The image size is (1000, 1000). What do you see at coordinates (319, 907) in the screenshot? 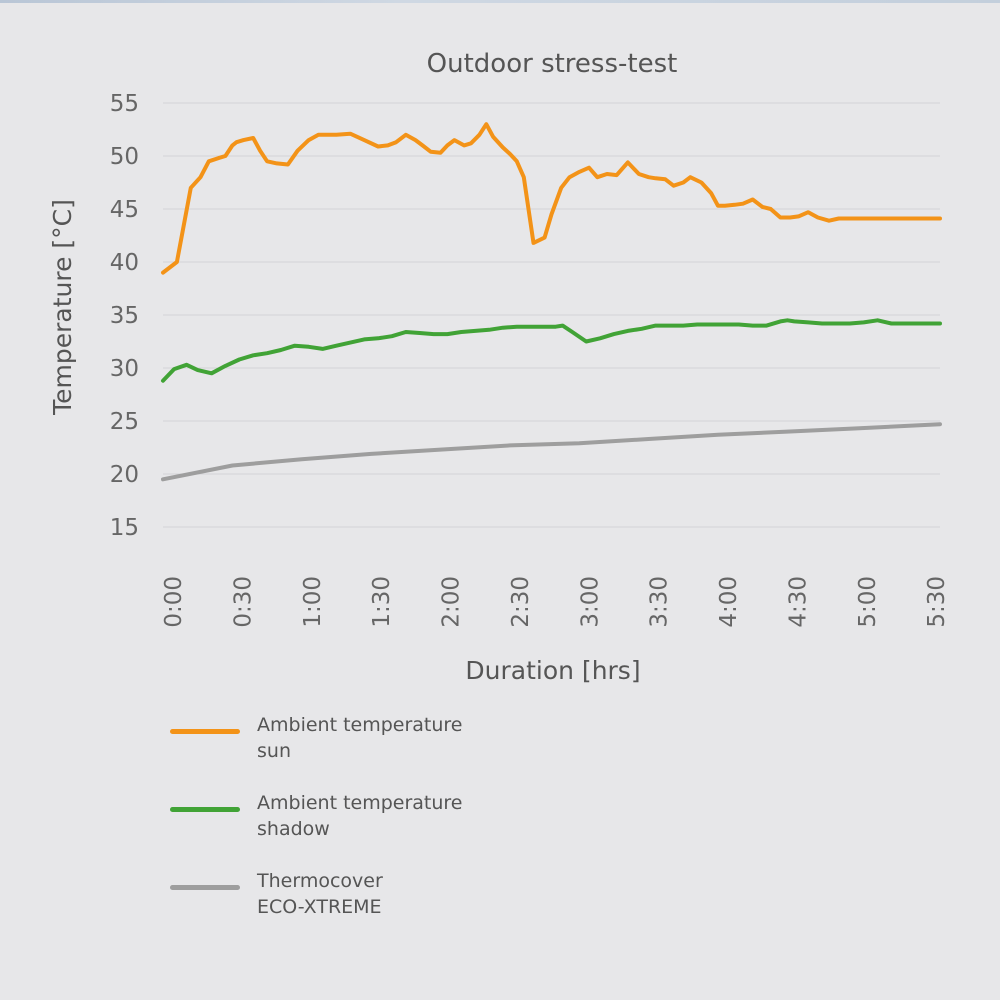
I see `legend-label-line: ECO-XTREME` at bounding box center [319, 907].